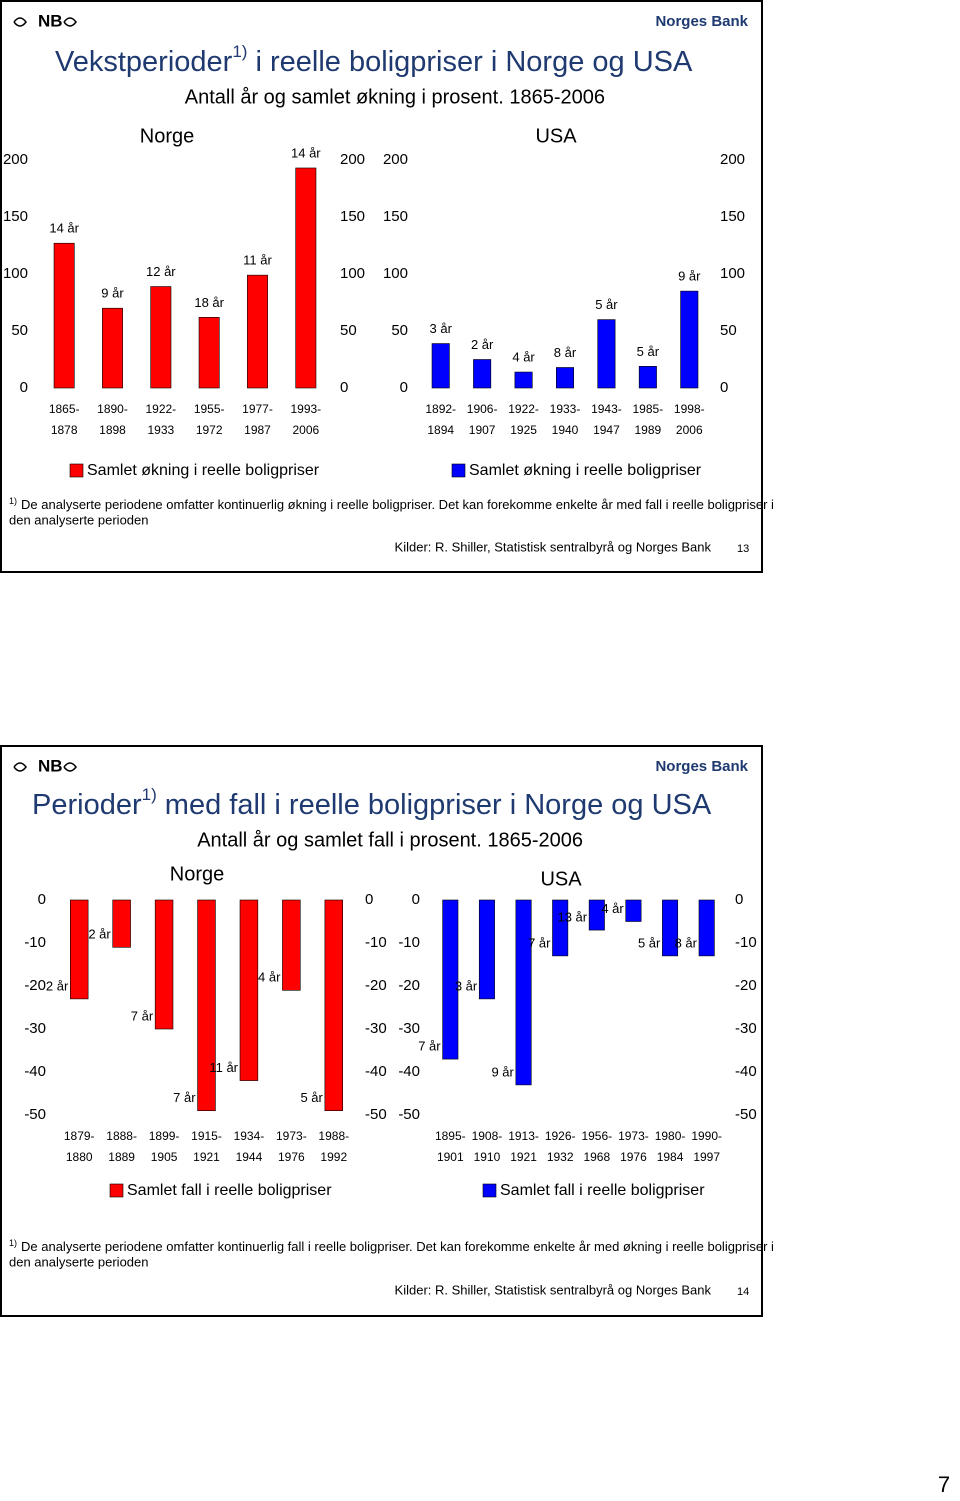 The image size is (960, 1501). Describe the element at coordinates (648, 430) in the screenshot. I see `x-tick-line: 1989` at that location.